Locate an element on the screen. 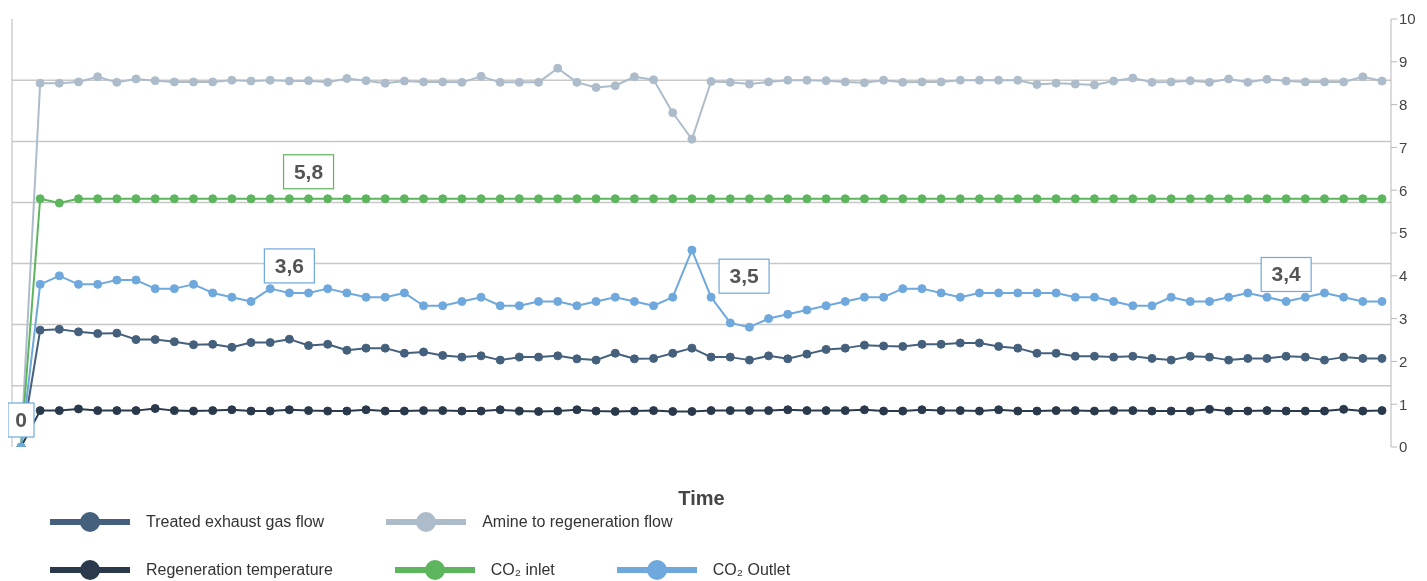 The width and height of the screenshot is (1427, 581). data-label: 0 is located at coordinates (21, 419).